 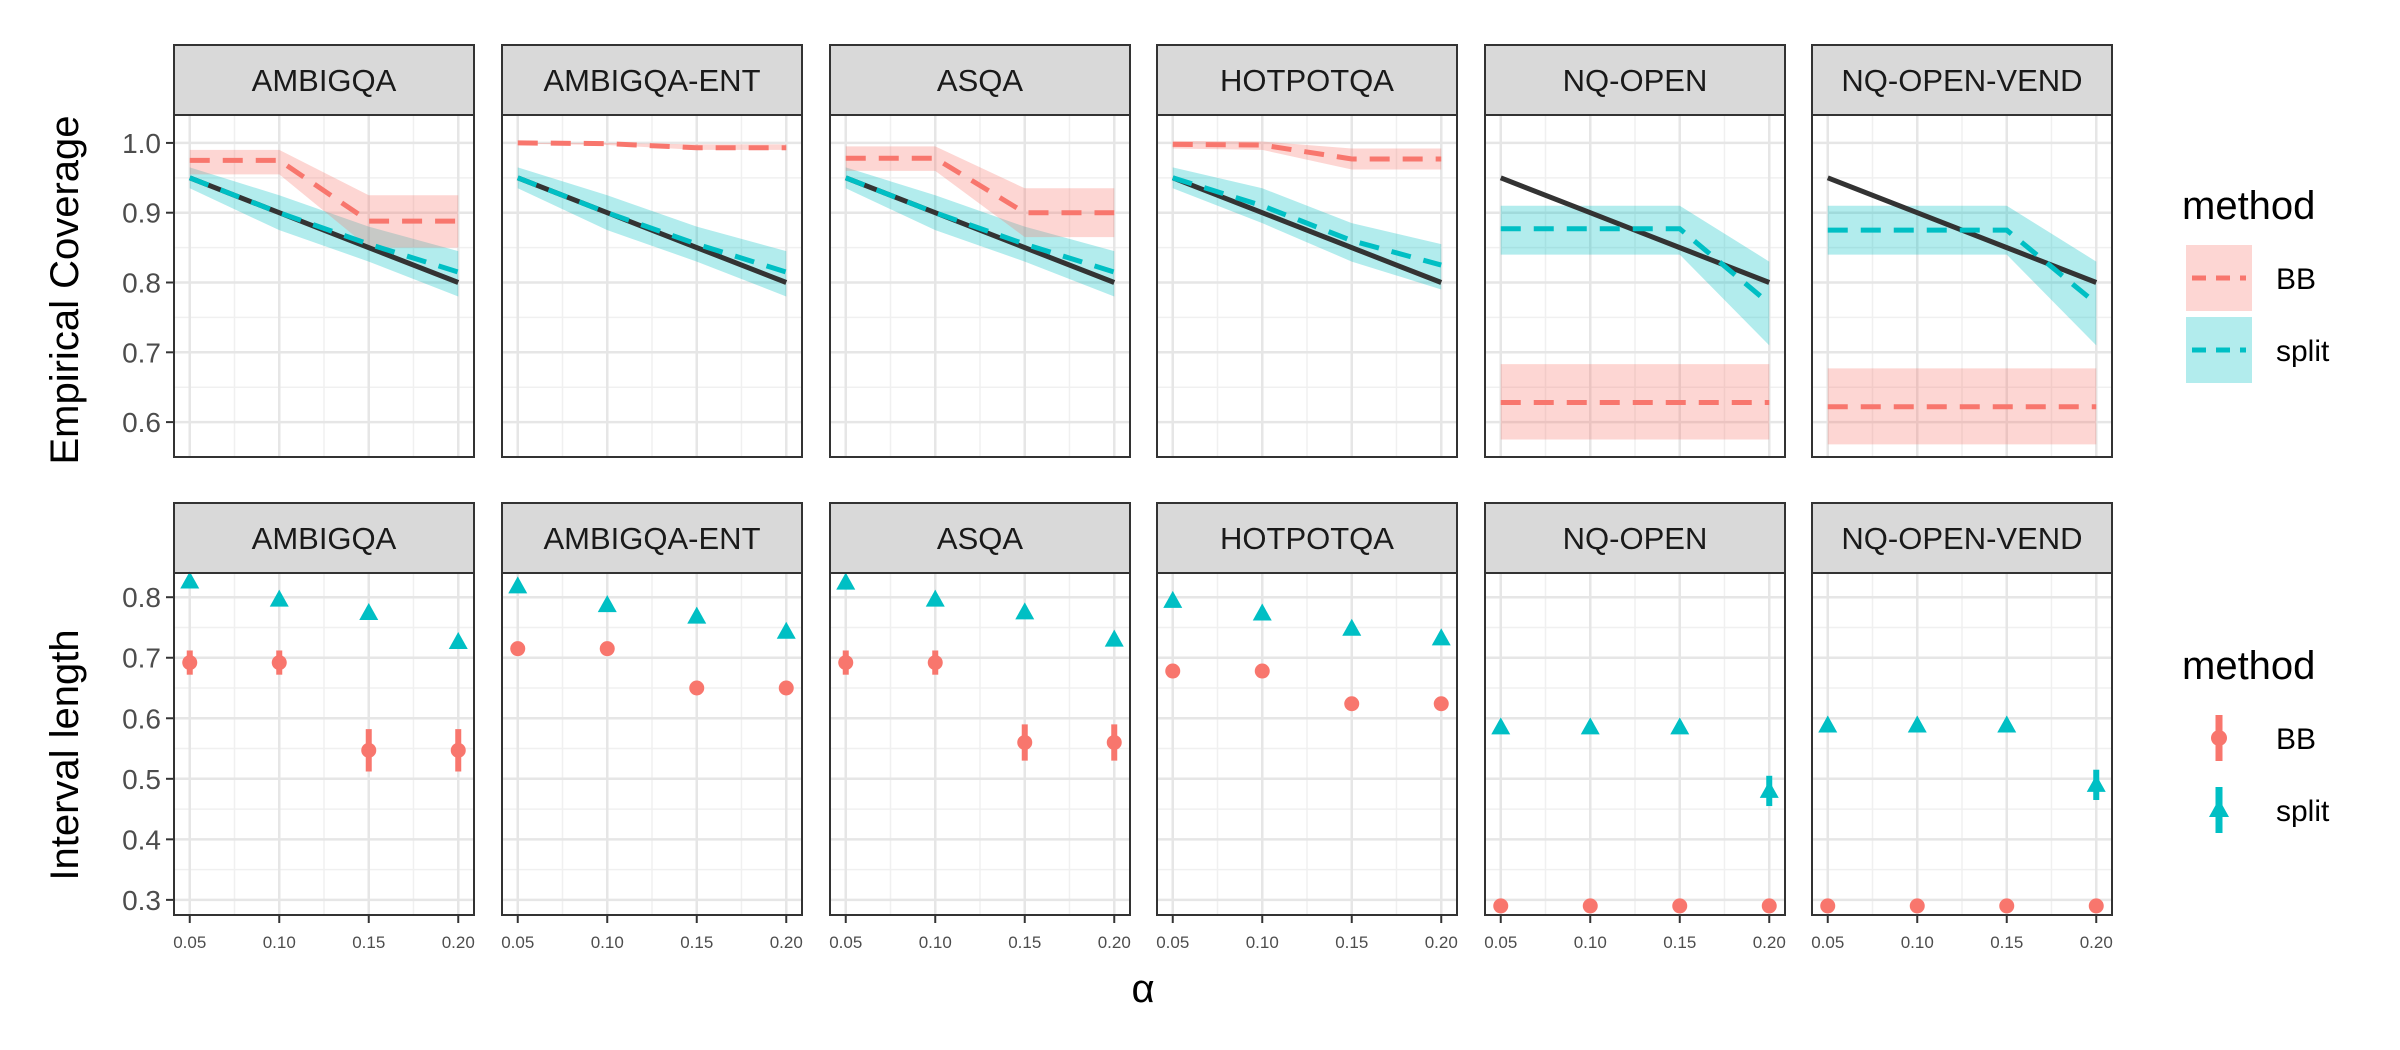 I want to click on facet-strip-label: ASQA, so click(x=980, y=538).